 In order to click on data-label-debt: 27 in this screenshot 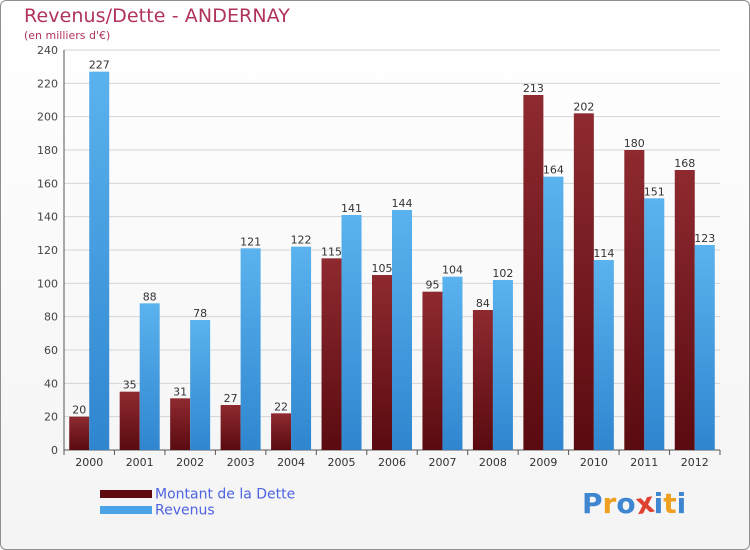, I will do `click(231, 398)`.